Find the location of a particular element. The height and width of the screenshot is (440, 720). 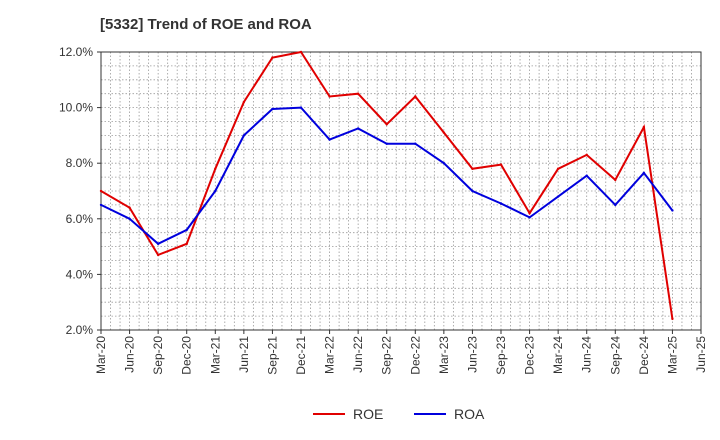

x-tick-label: Mar-24 is located at coordinates (558, 355).